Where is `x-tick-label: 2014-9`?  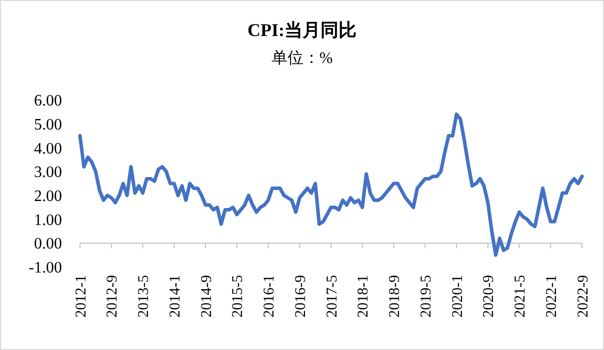 x-tick-label: 2014-9 is located at coordinates (206, 296).